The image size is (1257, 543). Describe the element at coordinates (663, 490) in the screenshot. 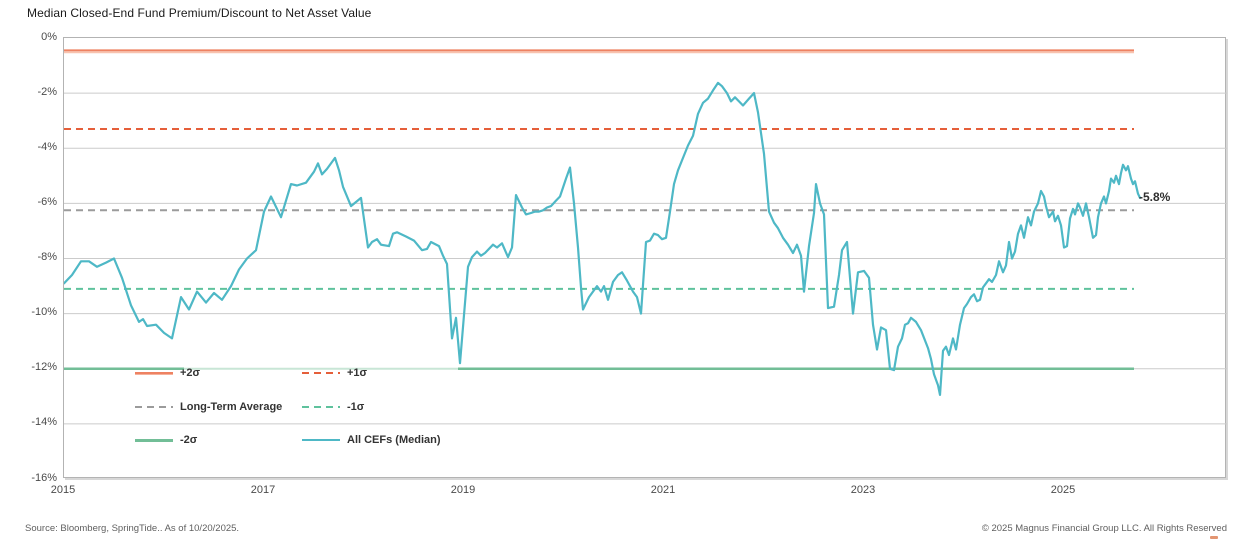

I see `x-tick-label: 2021` at that location.